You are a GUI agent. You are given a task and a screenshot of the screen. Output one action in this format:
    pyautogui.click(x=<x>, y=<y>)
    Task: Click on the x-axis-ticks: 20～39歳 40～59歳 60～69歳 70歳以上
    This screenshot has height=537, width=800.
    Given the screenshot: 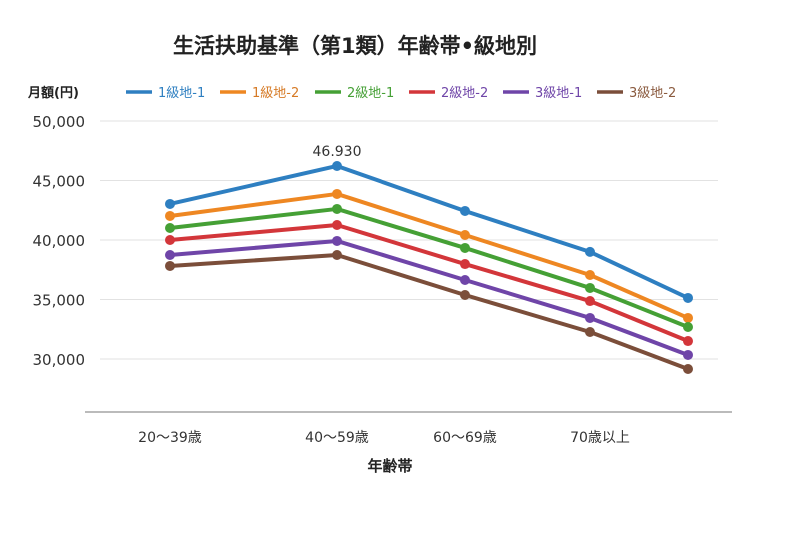 What is the action you would take?
    pyautogui.click(x=384, y=438)
    